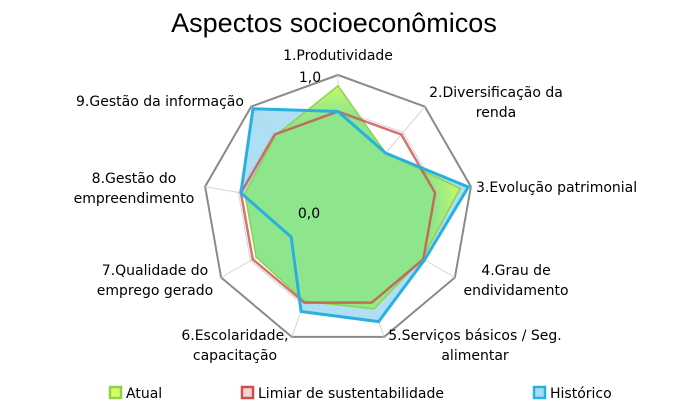 Image resolution: width=696 pixels, height=420 pixels. What do you see at coordinates (496, 113) in the screenshot?
I see `axis-label-line: renda` at bounding box center [496, 113].